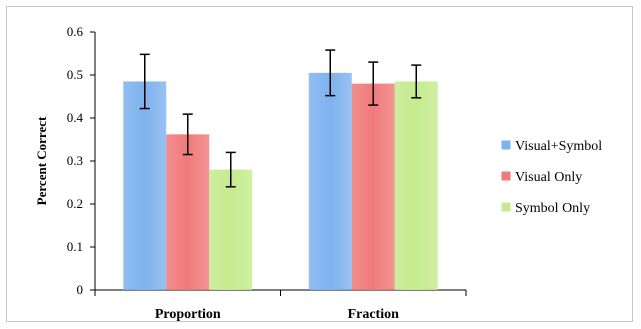 This screenshot has height=329, width=641. I want to click on legend-label: Visual Only, so click(548, 177).